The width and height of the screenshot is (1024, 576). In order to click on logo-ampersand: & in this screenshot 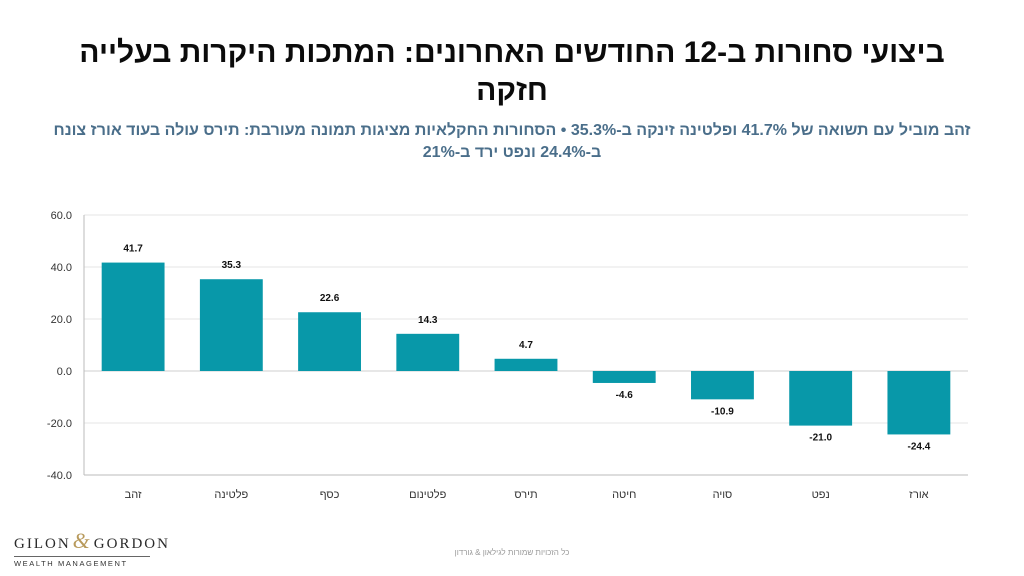, I will do `click(82, 540)`.